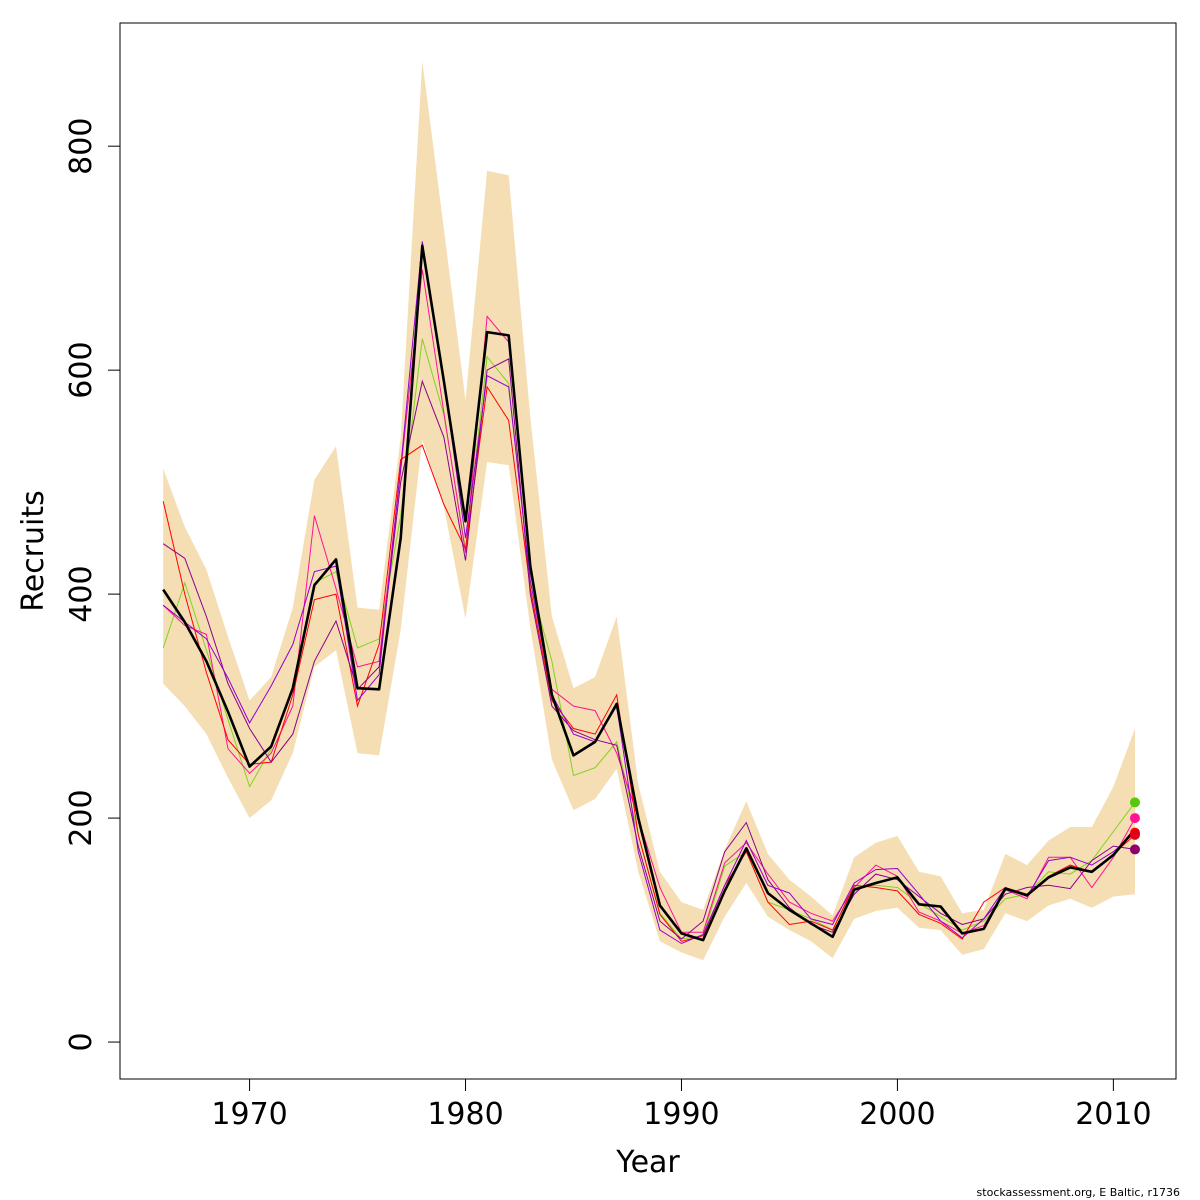 The width and height of the screenshot is (1200, 1200). What do you see at coordinates (81, 1041) in the screenshot?
I see `y-tick-label-0: 0` at bounding box center [81, 1041].